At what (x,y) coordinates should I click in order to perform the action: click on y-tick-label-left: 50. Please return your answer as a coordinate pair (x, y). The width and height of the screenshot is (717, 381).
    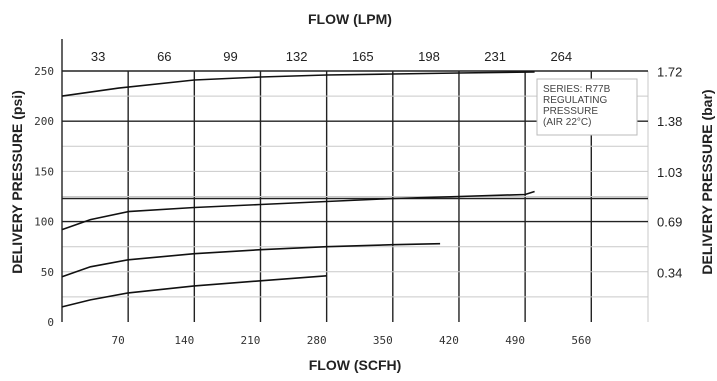
    Looking at the image, I should click on (47, 272).